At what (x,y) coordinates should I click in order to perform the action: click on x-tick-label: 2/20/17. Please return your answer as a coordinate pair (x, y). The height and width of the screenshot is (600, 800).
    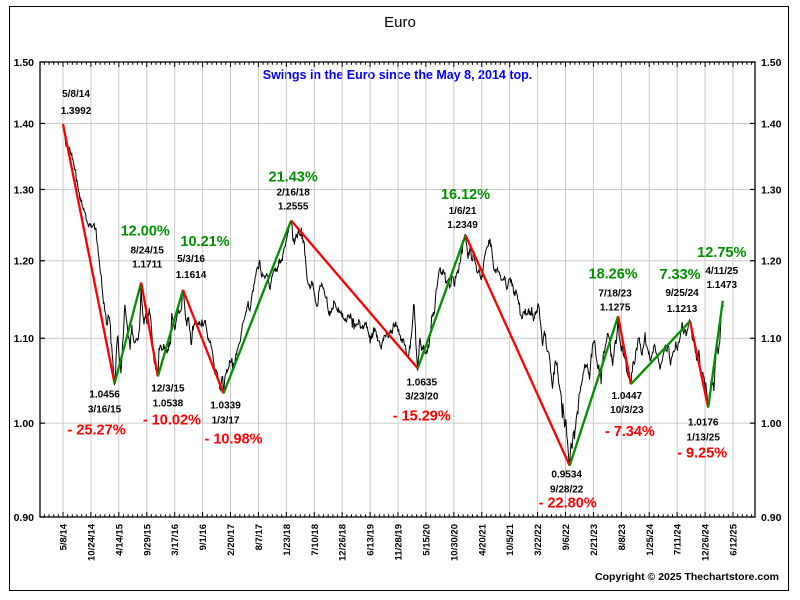
    Looking at the image, I should click on (231, 540).